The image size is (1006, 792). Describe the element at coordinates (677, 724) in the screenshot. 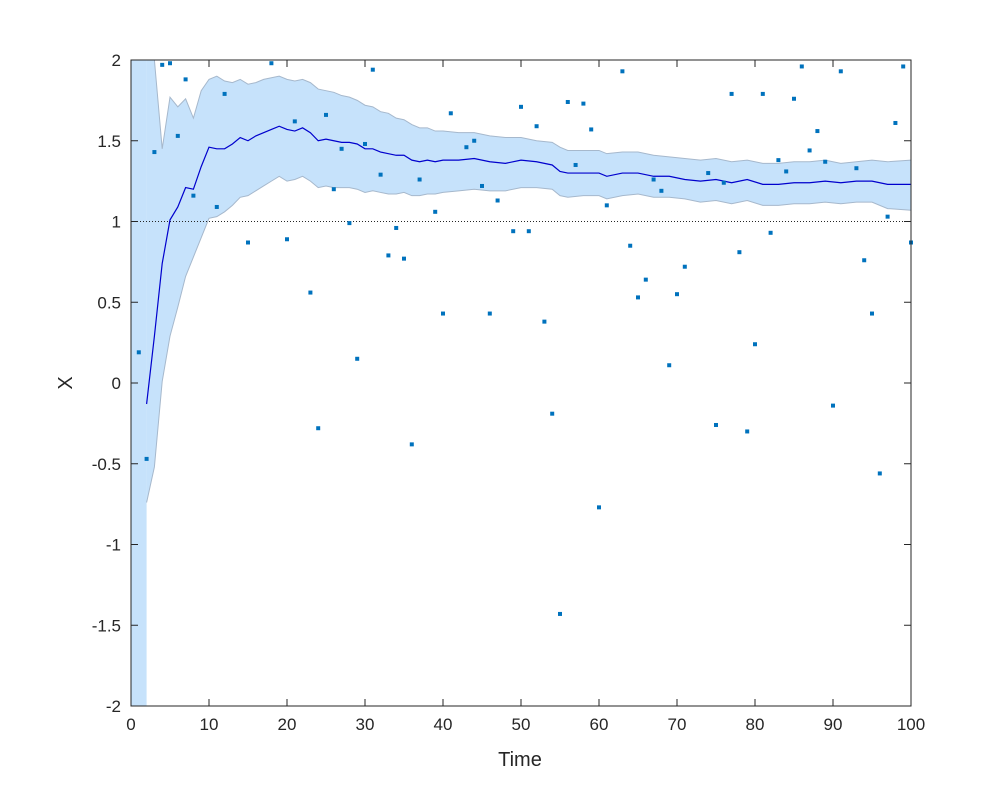

I see `x-tick-label: 70` at that location.